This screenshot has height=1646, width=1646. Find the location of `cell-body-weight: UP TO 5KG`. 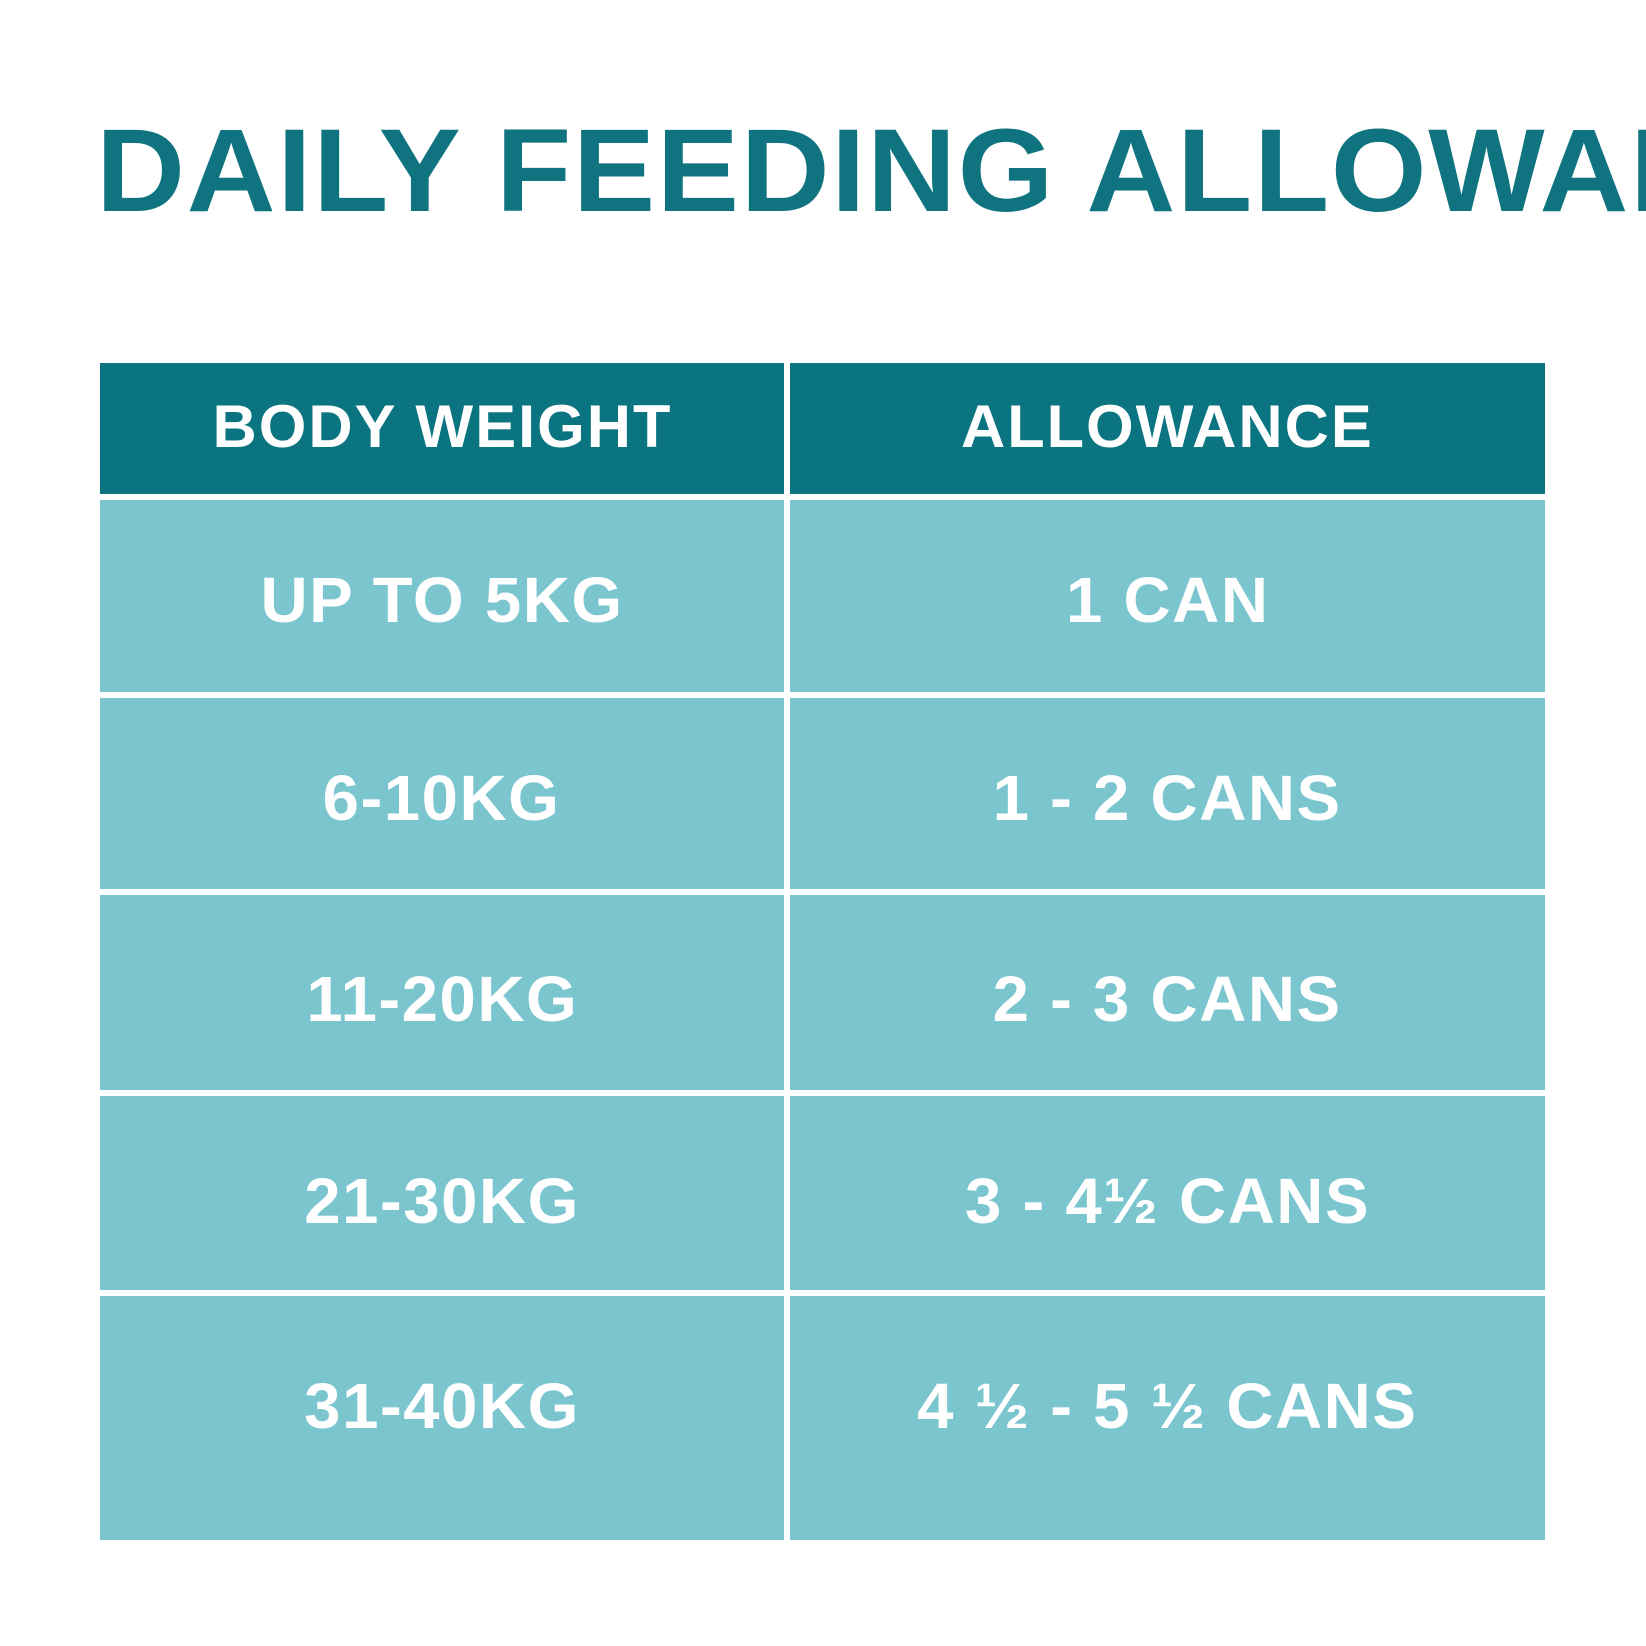

cell-body-weight: UP TO 5KG is located at coordinates (442, 596).